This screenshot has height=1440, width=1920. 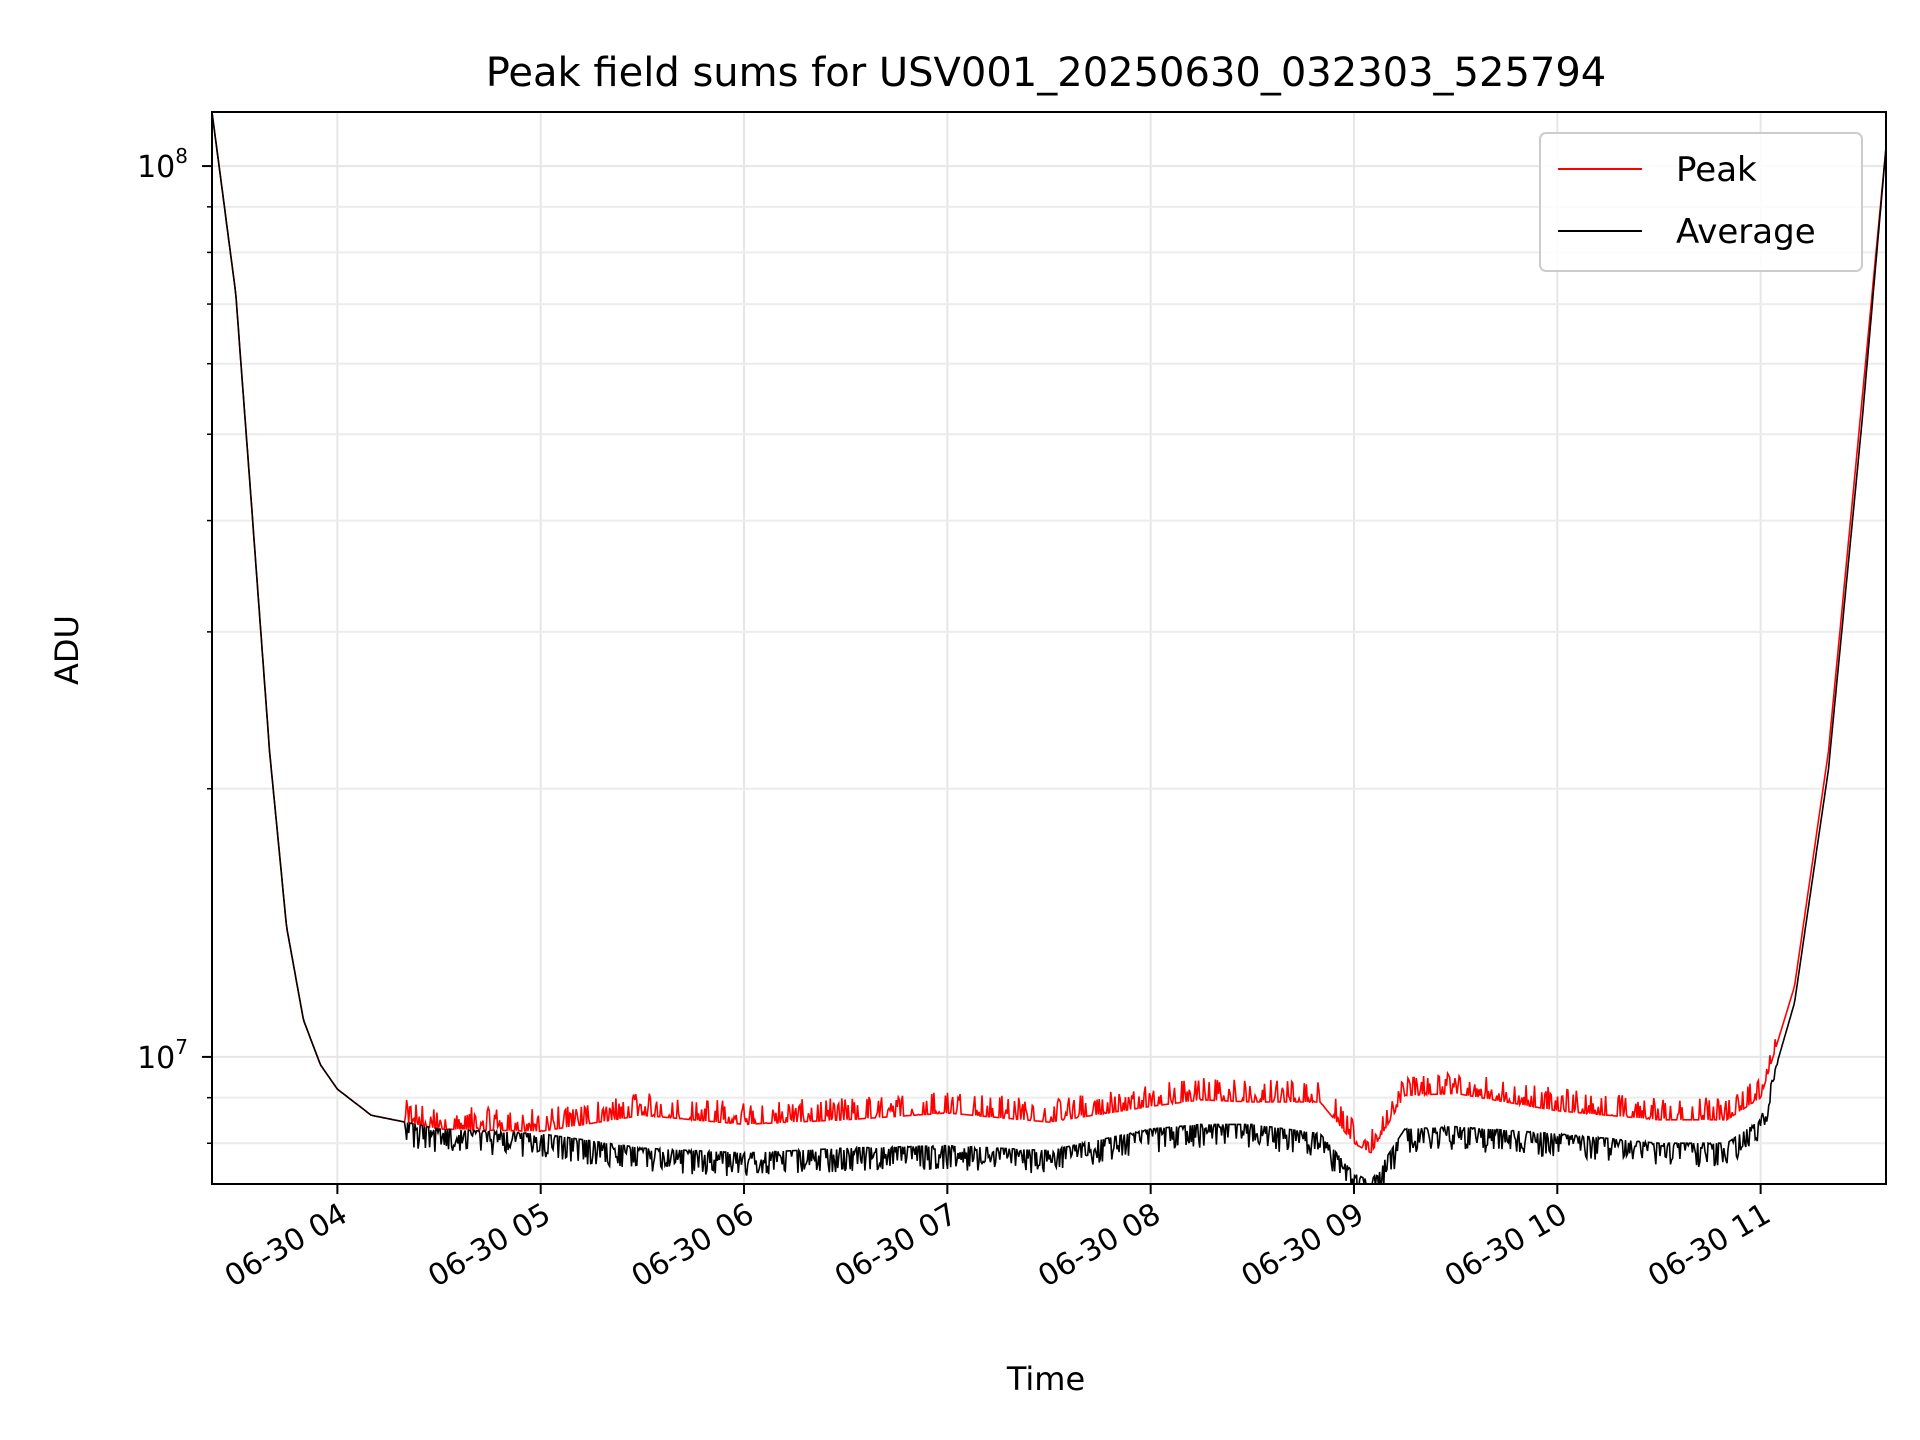 I want to click on legend-box, so click(x=1701, y=202).